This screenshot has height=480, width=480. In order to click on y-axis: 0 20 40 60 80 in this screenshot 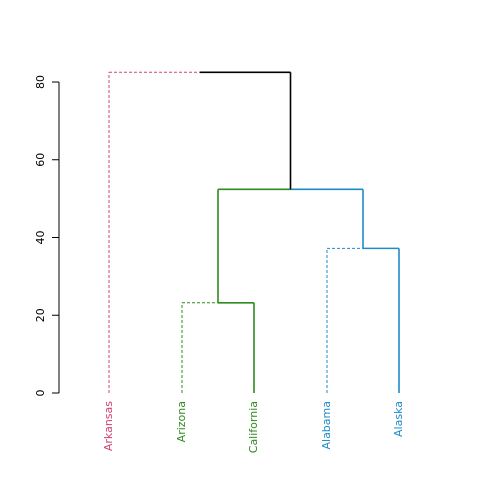, I will do `click(47, 236)`.